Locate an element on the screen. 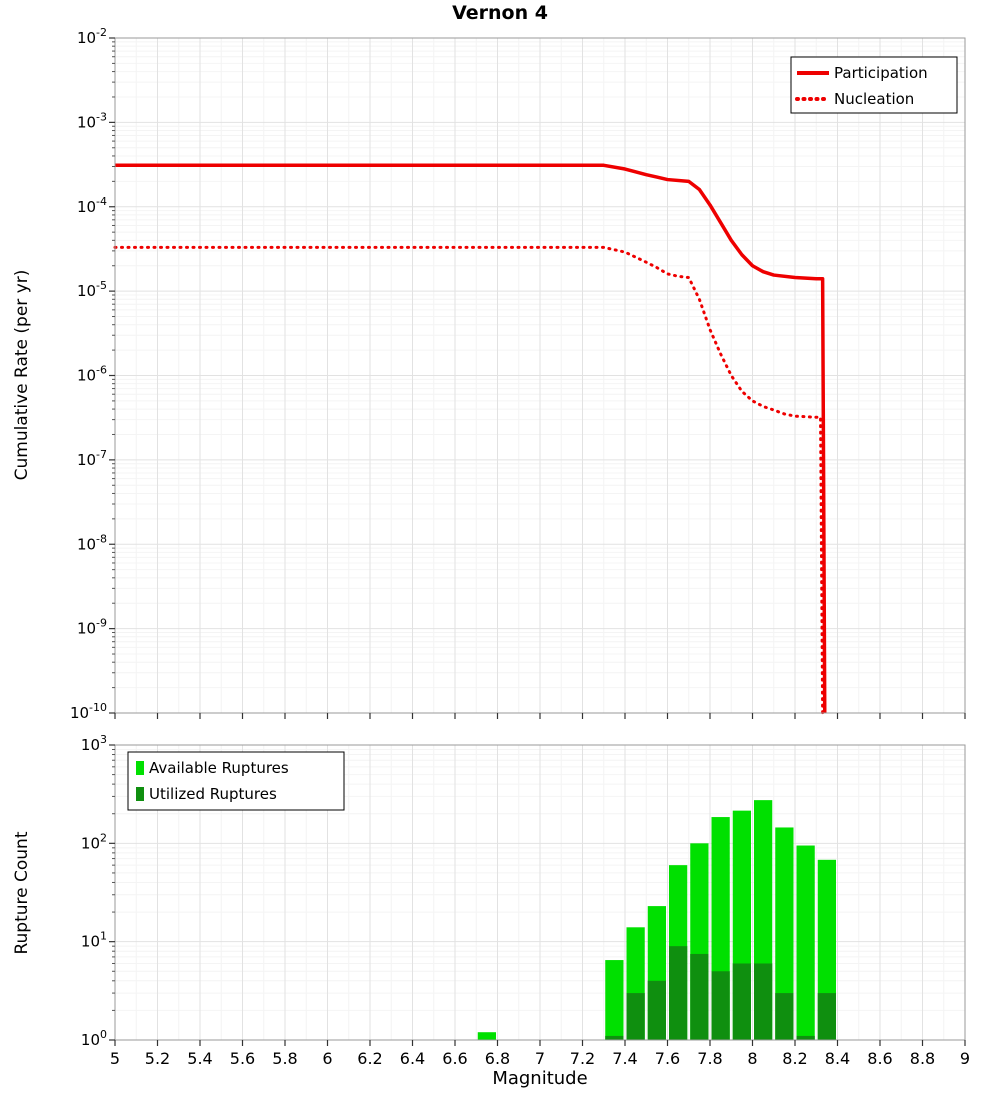  y-tick-label: 10⁻⁹ is located at coordinates (92, 627).